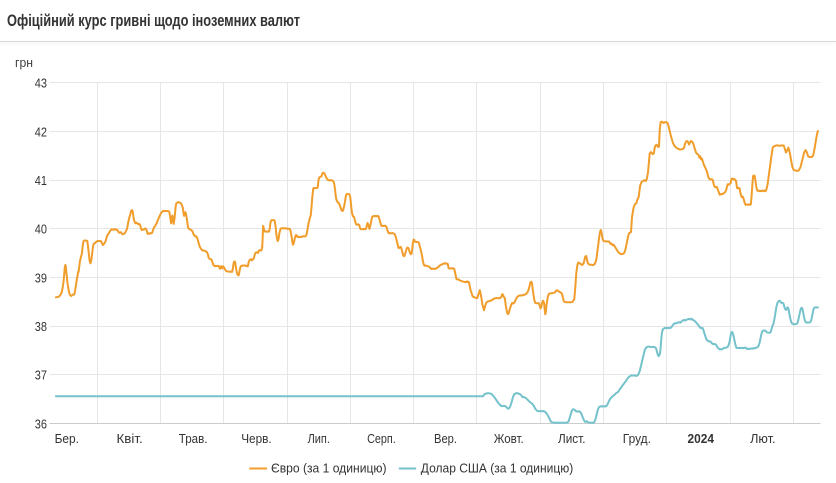 The image size is (836, 483). Describe the element at coordinates (41, 180) in the screenshot. I see `svg-text: 41` at that location.